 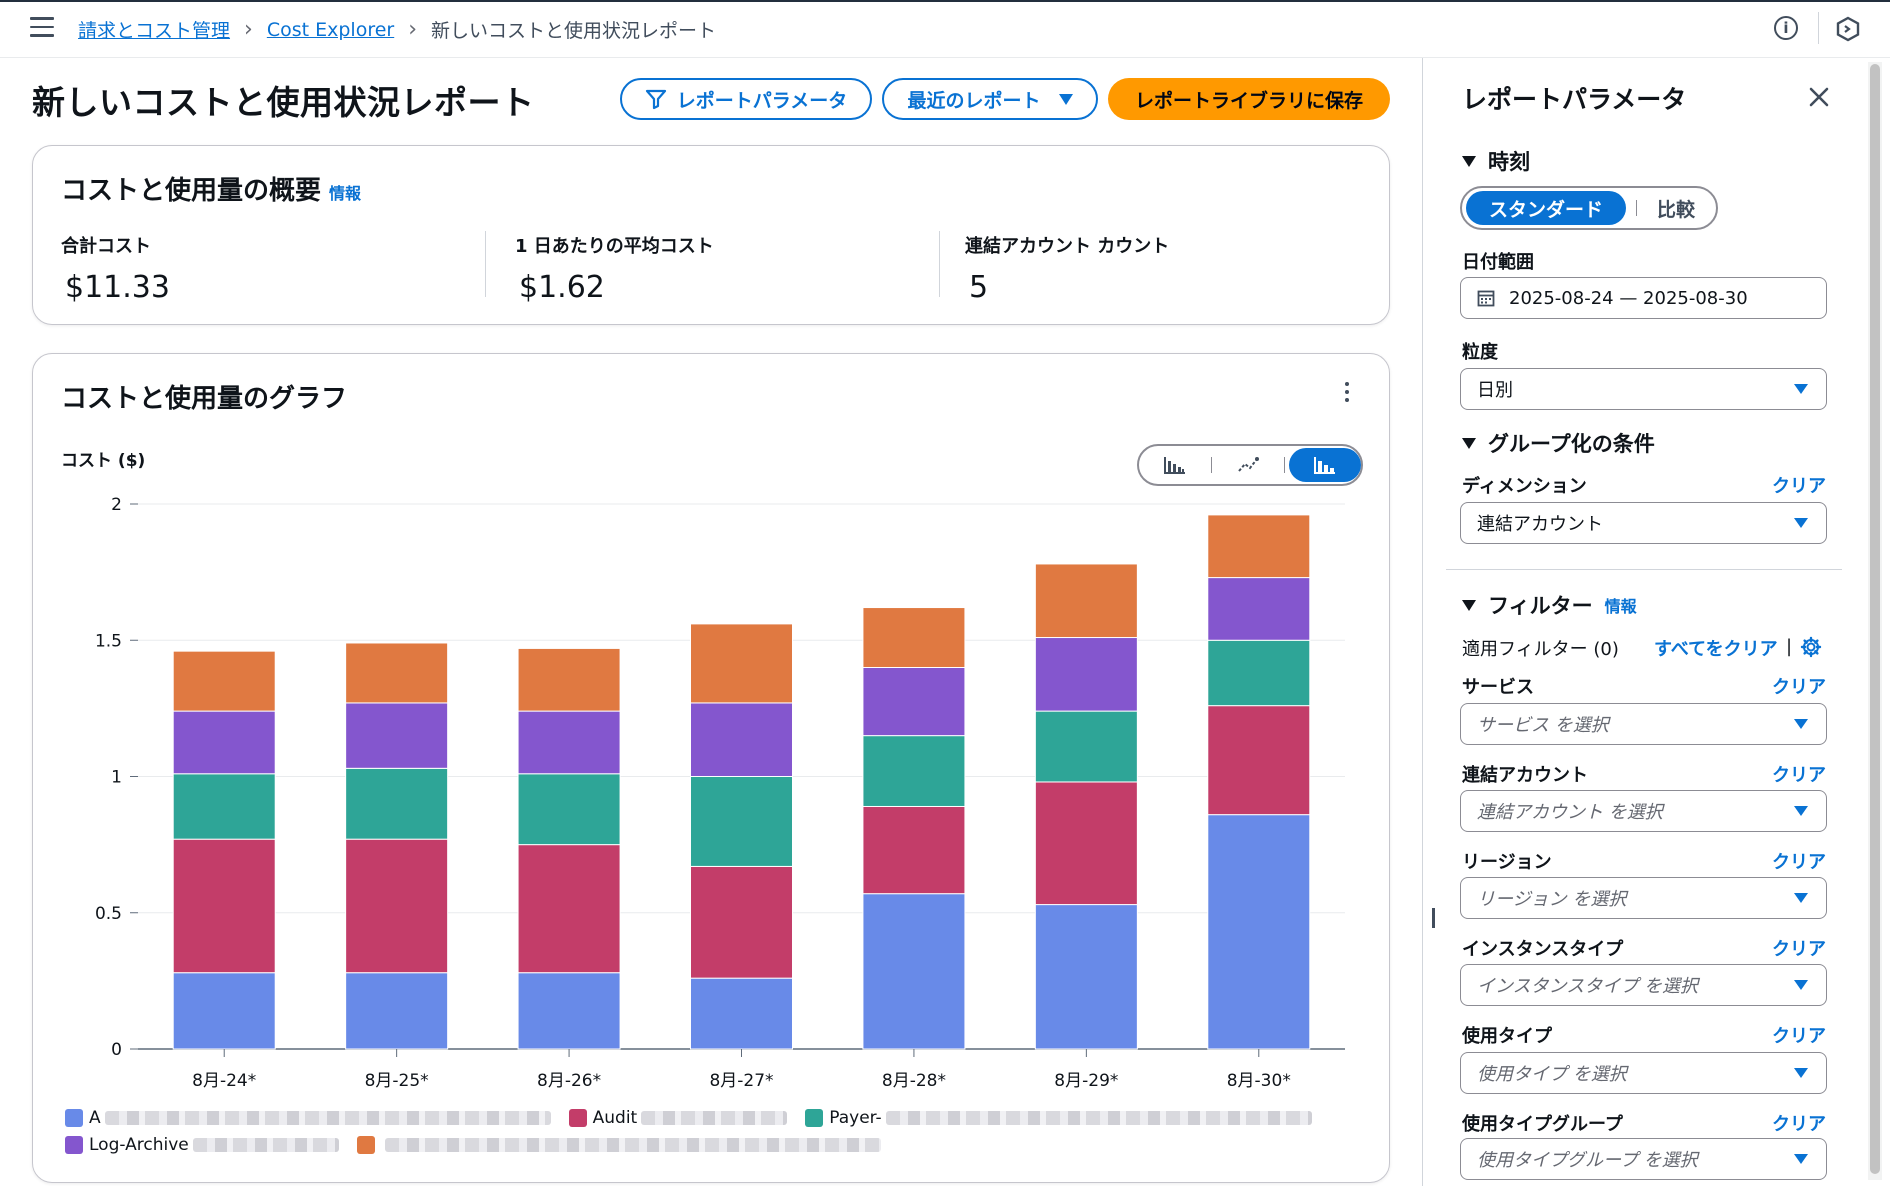 What do you see at coordinates (202, 1145) in the screenshot?
I see `legend-item: Log-Archive` at bounding box center [202, 1145].